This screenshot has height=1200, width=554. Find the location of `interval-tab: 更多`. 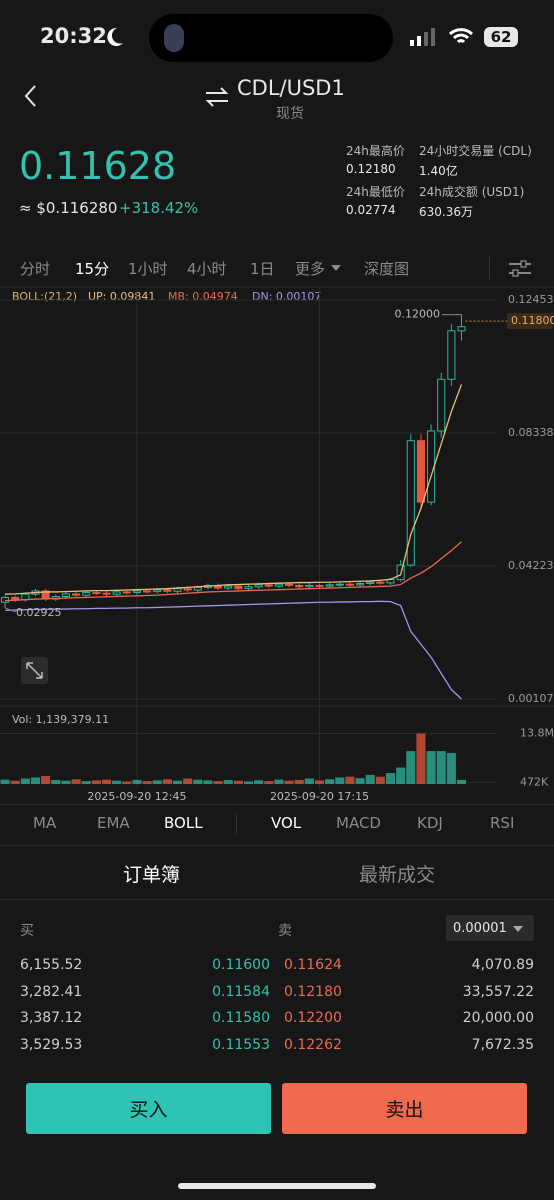

interval-tab: 更多 is located at coordinates (310, 269).